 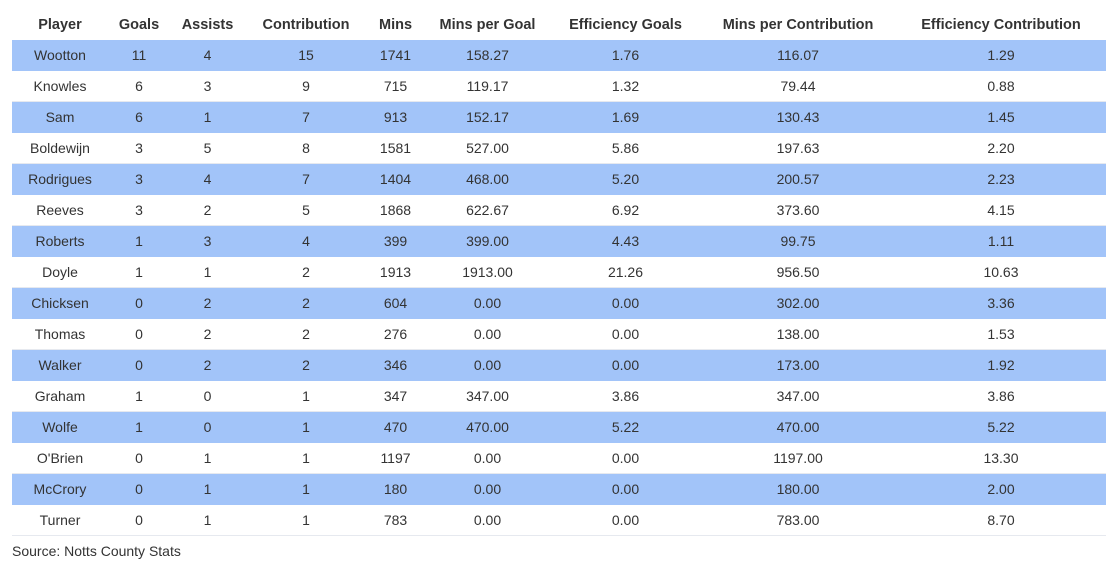 What do you see at coordinates (60, 458) in the screenshot?
I see `cell-player: O'Brien` at bounding box center [60, 458].